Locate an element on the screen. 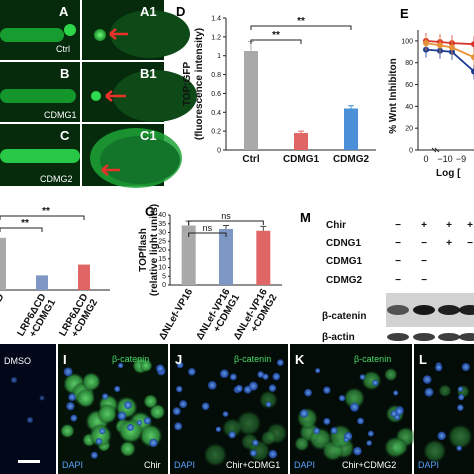 The image size is (474, 474). chart-e-xtick-label: −10 is located at coordinates (444, 159).